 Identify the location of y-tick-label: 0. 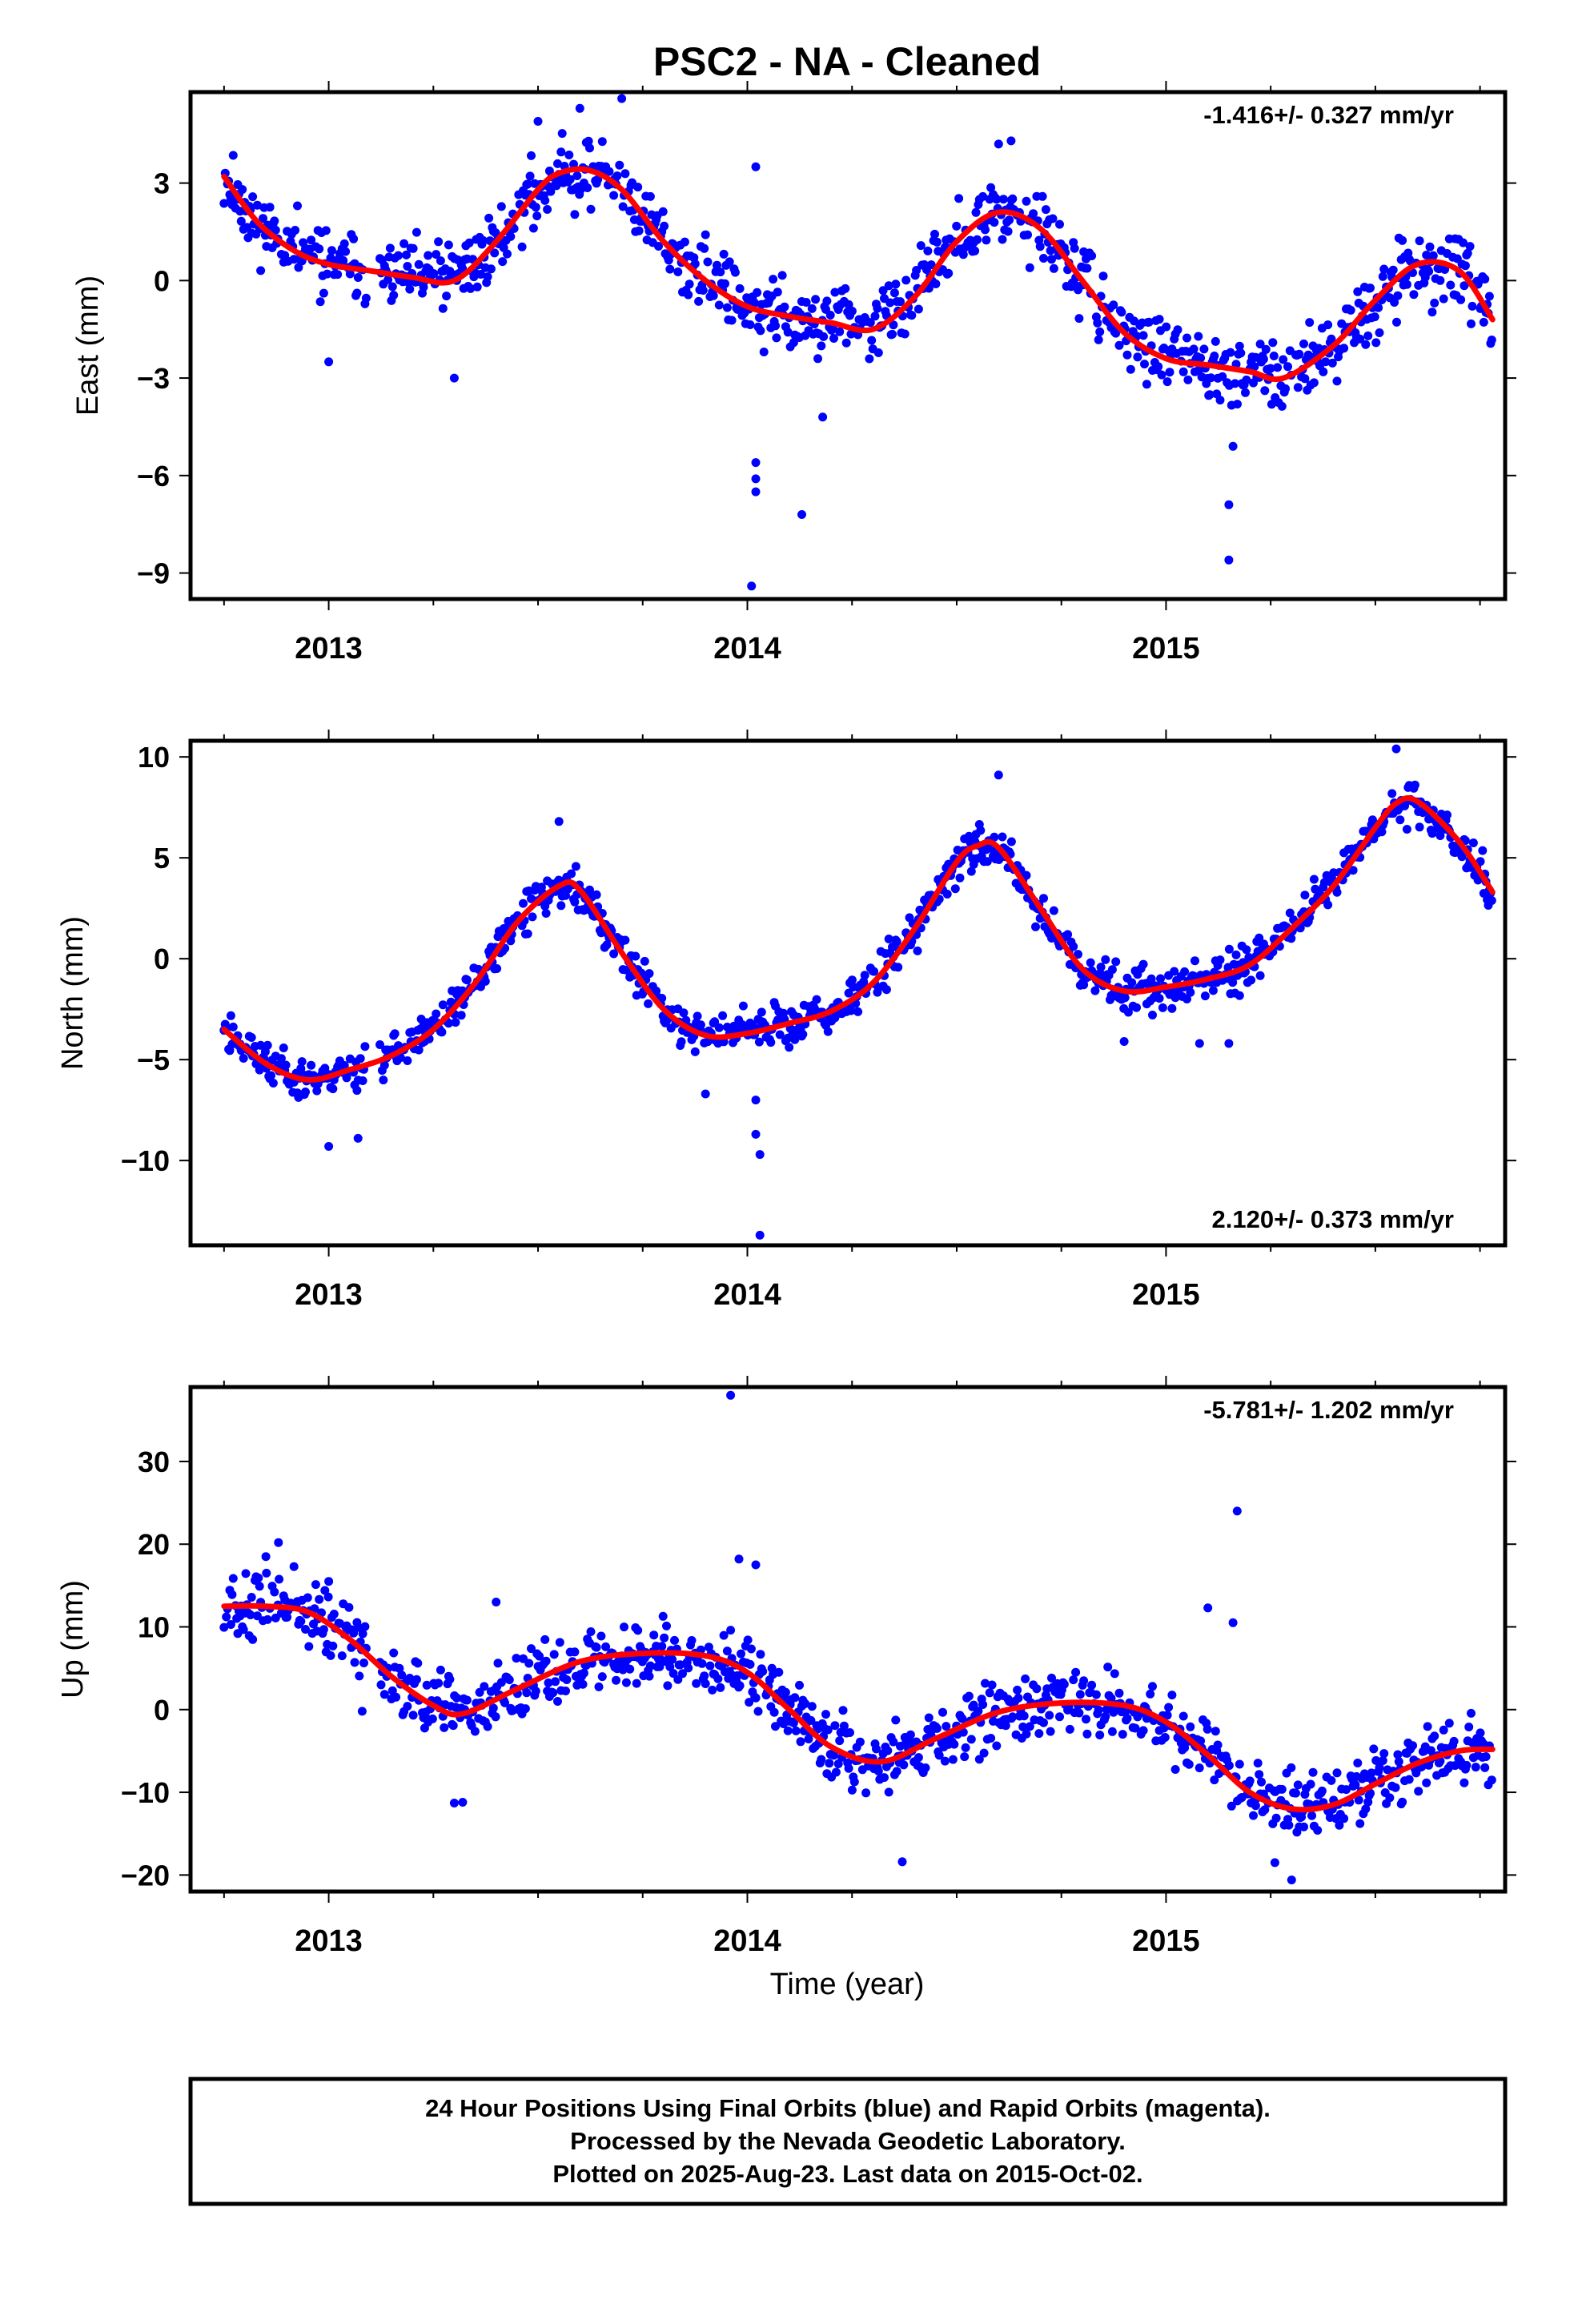
(162, 1711).